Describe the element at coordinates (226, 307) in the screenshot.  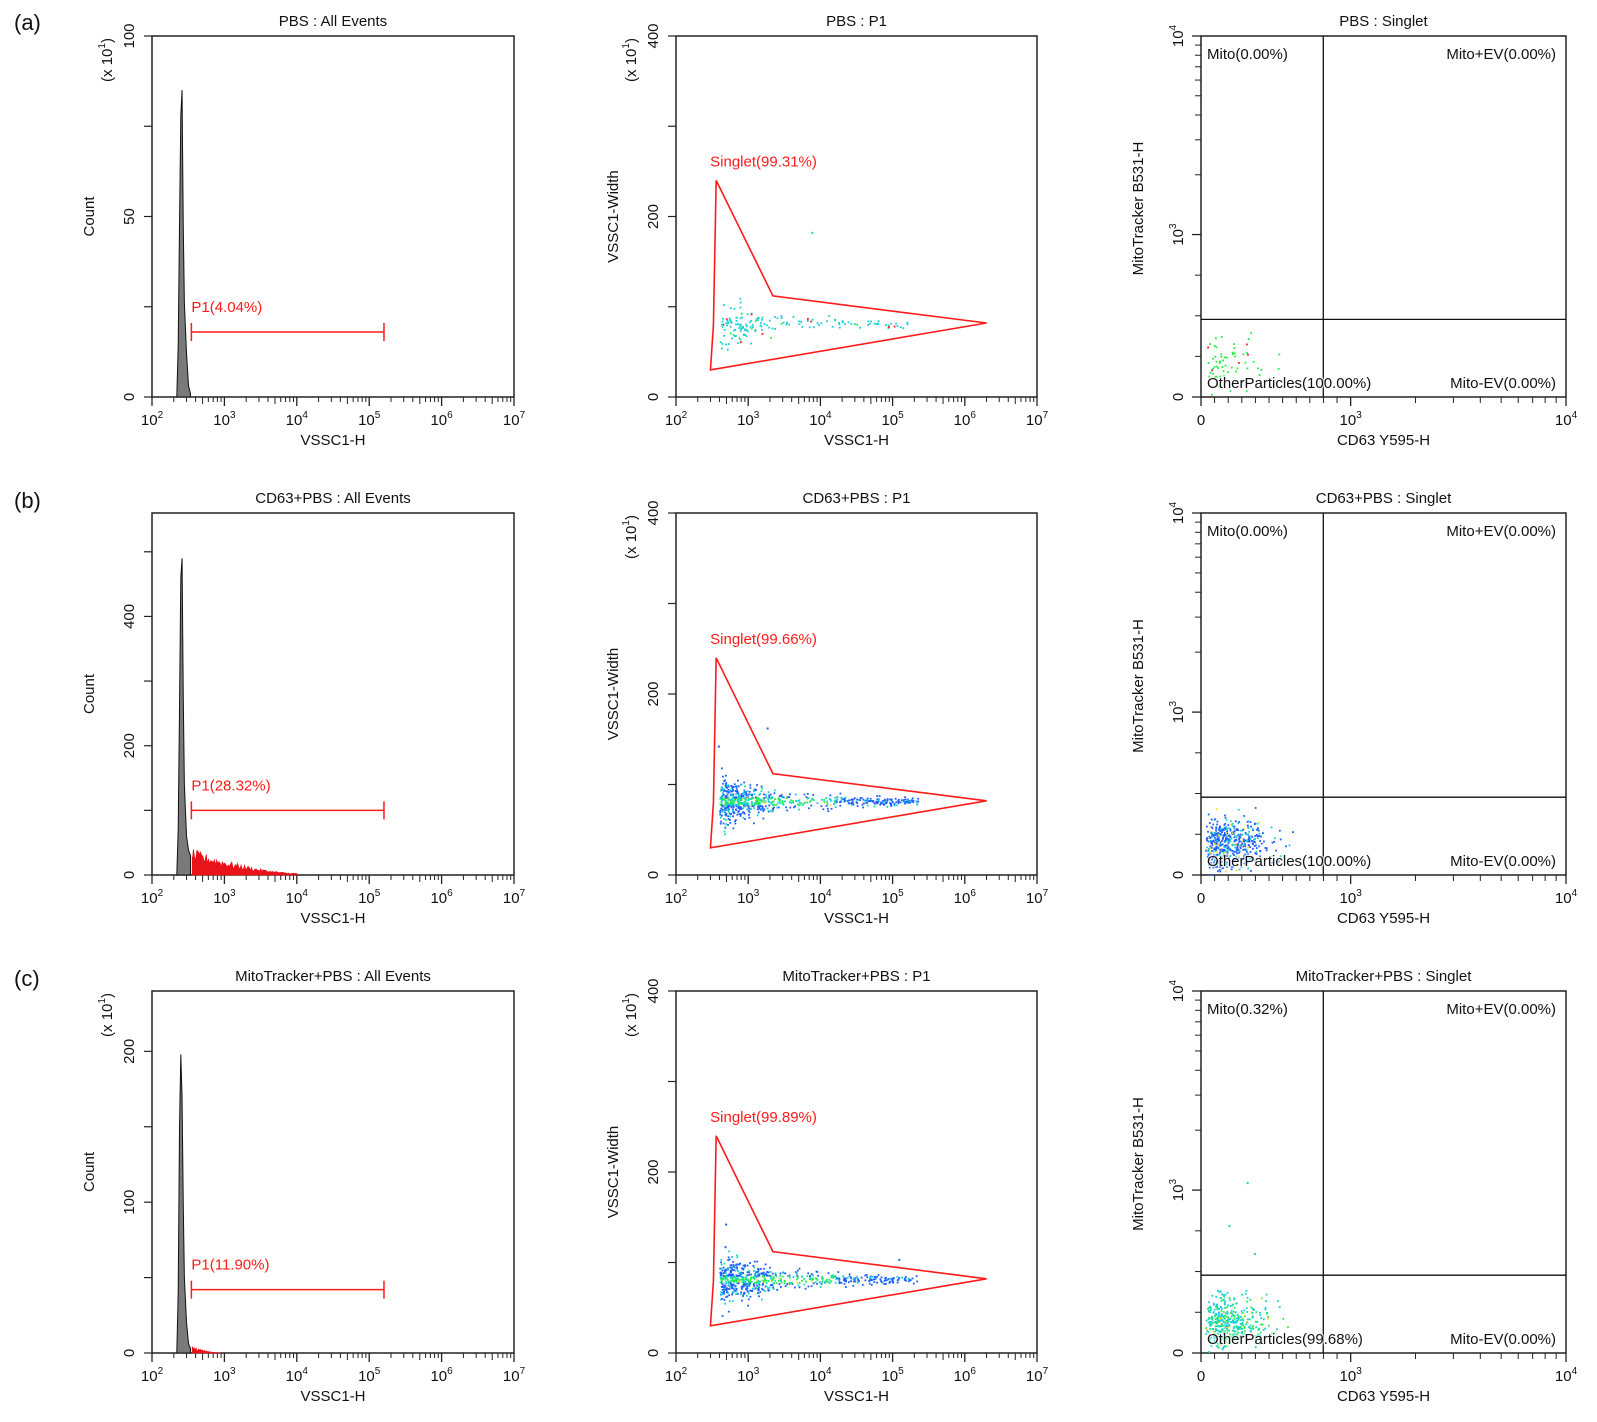
I see `gate-label: P1(4.04%)` at that location.